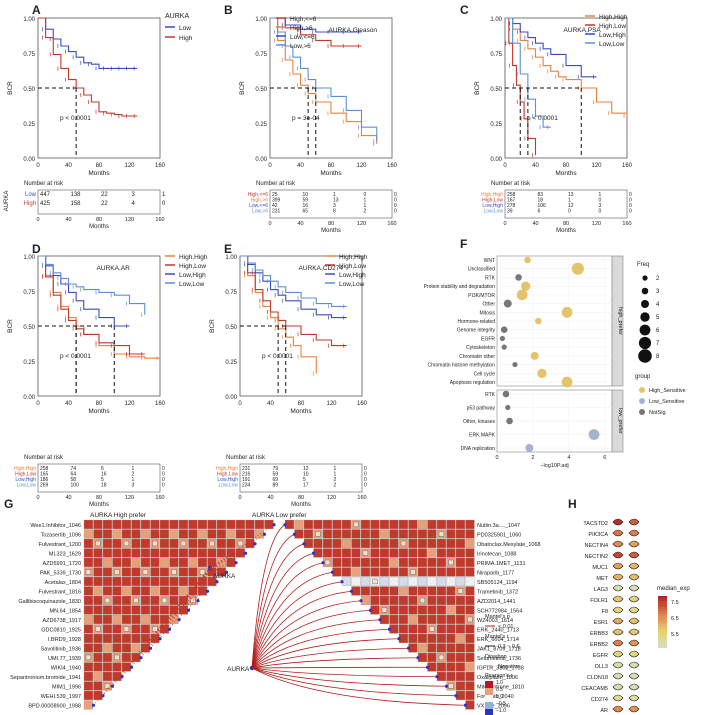 The image size is (708, 715). Describe the element at coordinates (129, 220) in the screenshot. I see `risk-x-tick: 120` at that location.